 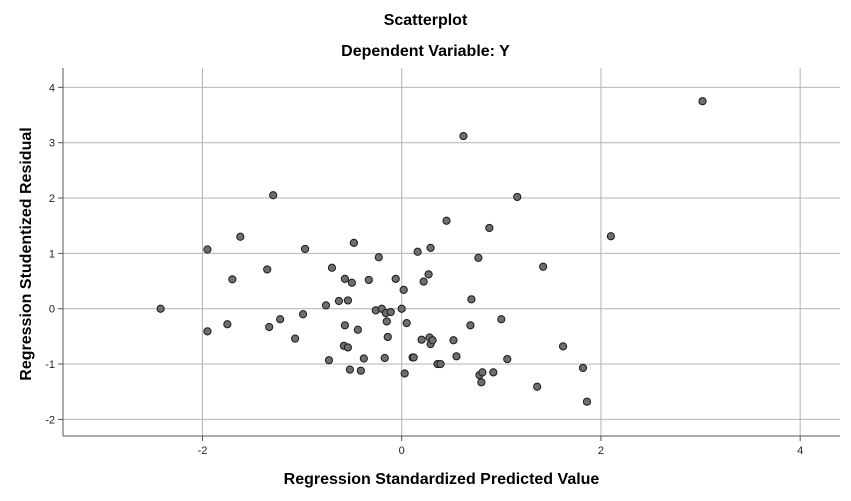 I want to click on y-tick-label: 1, so click(x=52, y=254).